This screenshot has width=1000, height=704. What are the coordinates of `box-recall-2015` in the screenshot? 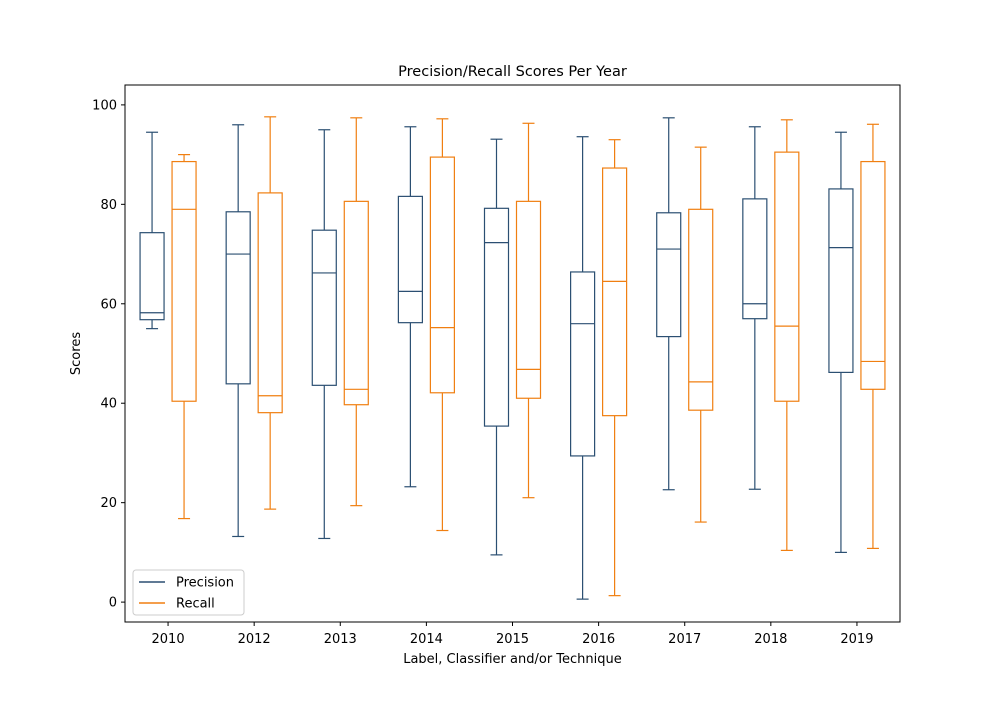 It's located at (528, 310).